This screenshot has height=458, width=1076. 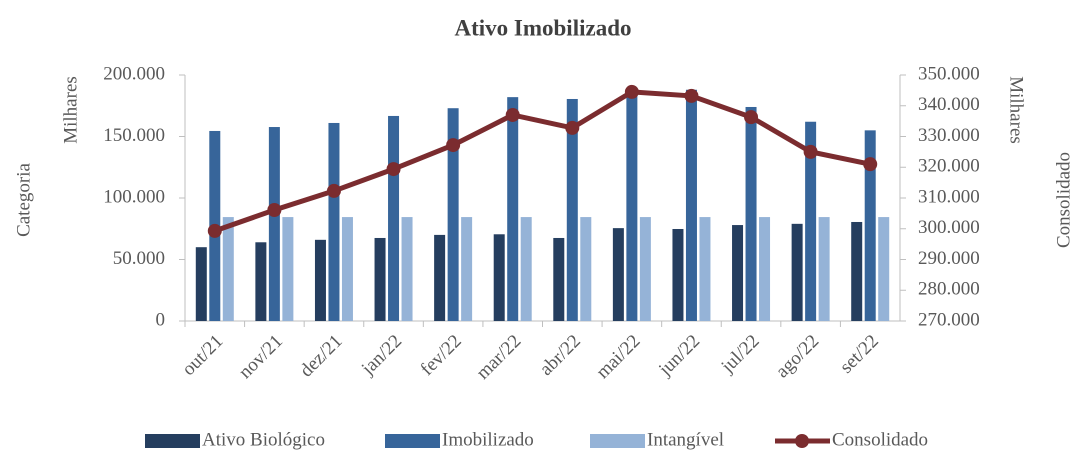 I want to click on x-tick-label: set/22, so click(x=859, y=354).